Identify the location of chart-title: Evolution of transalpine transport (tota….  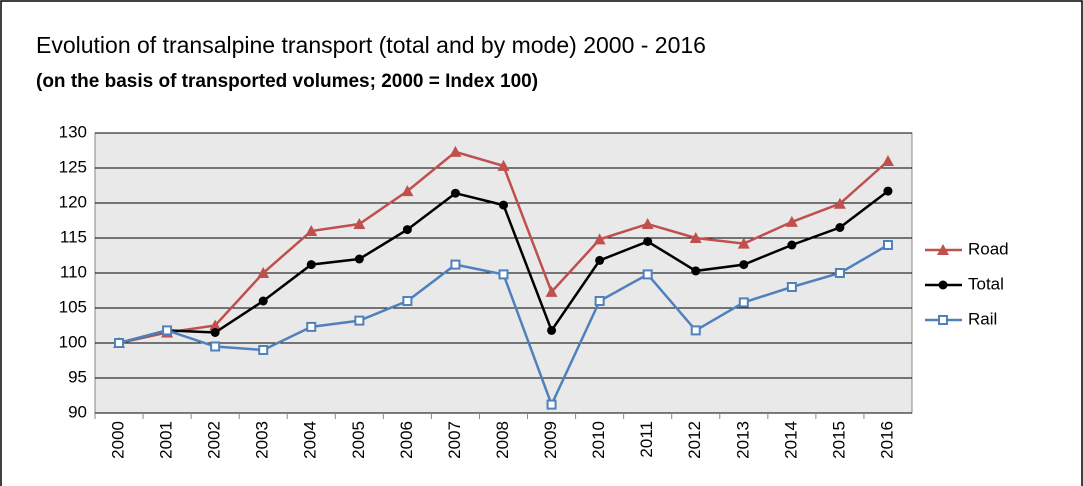
(371, 45).